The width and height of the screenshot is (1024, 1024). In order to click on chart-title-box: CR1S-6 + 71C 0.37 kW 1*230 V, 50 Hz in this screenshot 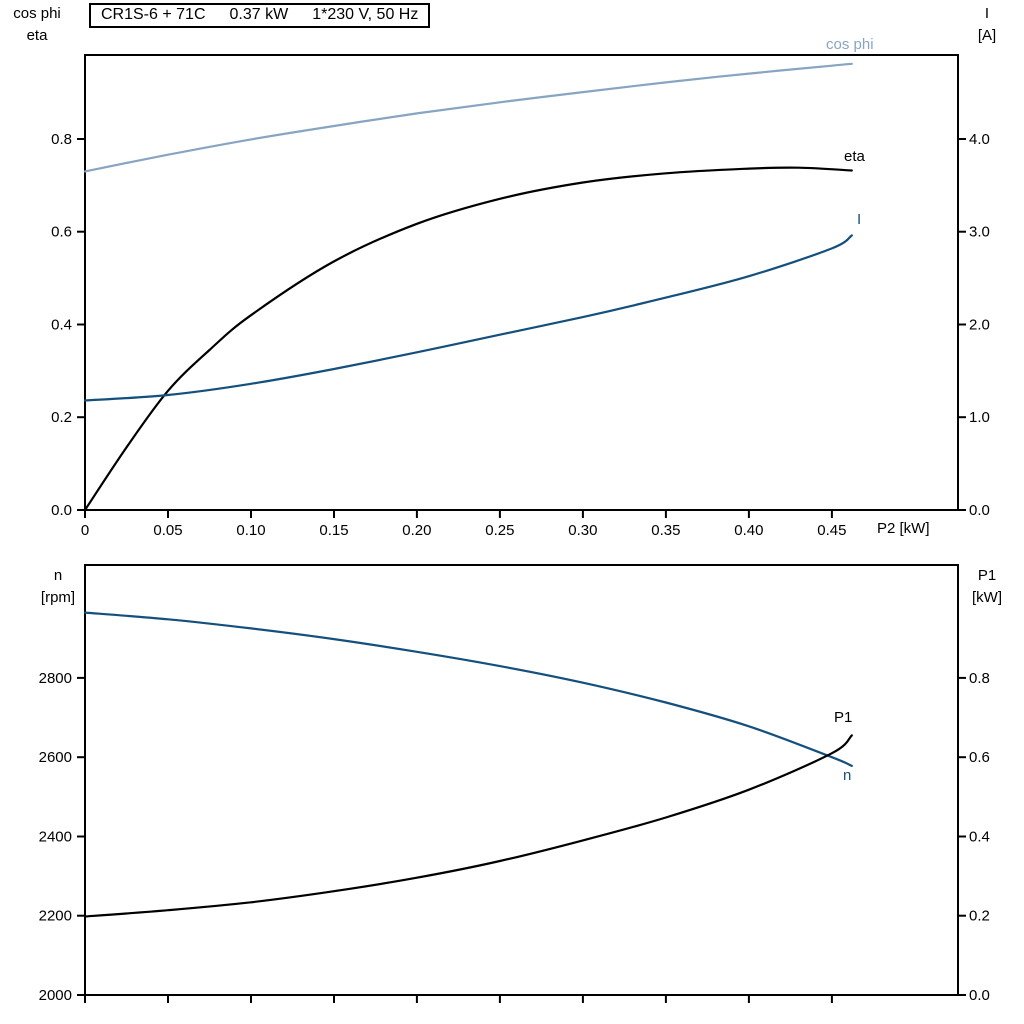, I will do `click(260, 15)`.